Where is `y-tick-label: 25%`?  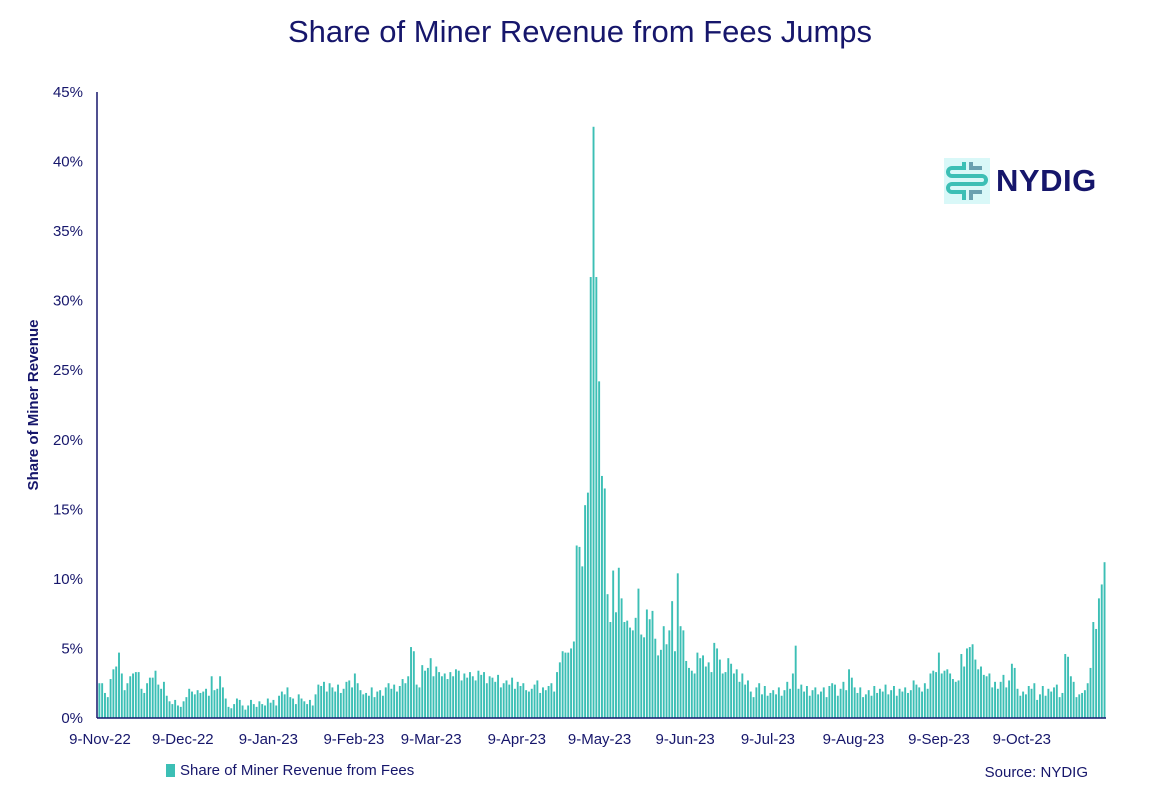 y-tick-label: 25% is located at coordinates (68, 370).